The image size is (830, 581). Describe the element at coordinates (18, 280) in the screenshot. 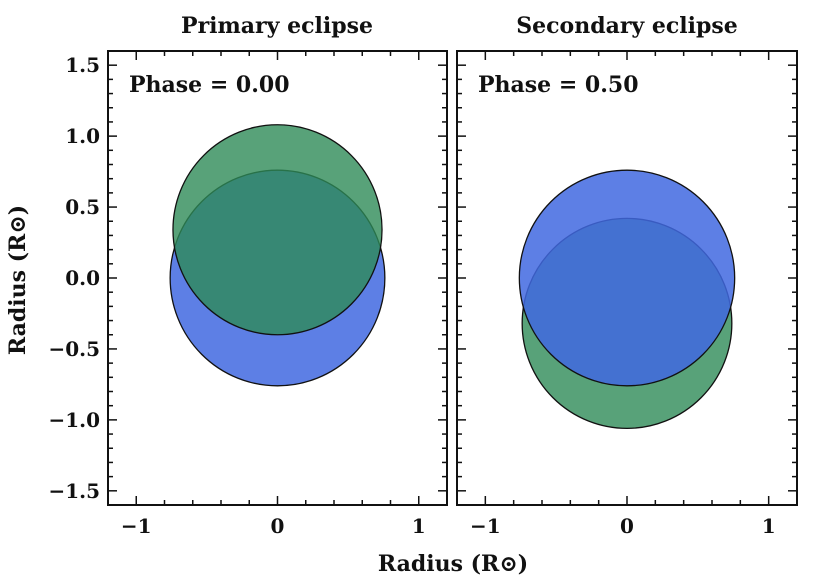

I see `y-axis-label: Radius (R⊙)` at that location.